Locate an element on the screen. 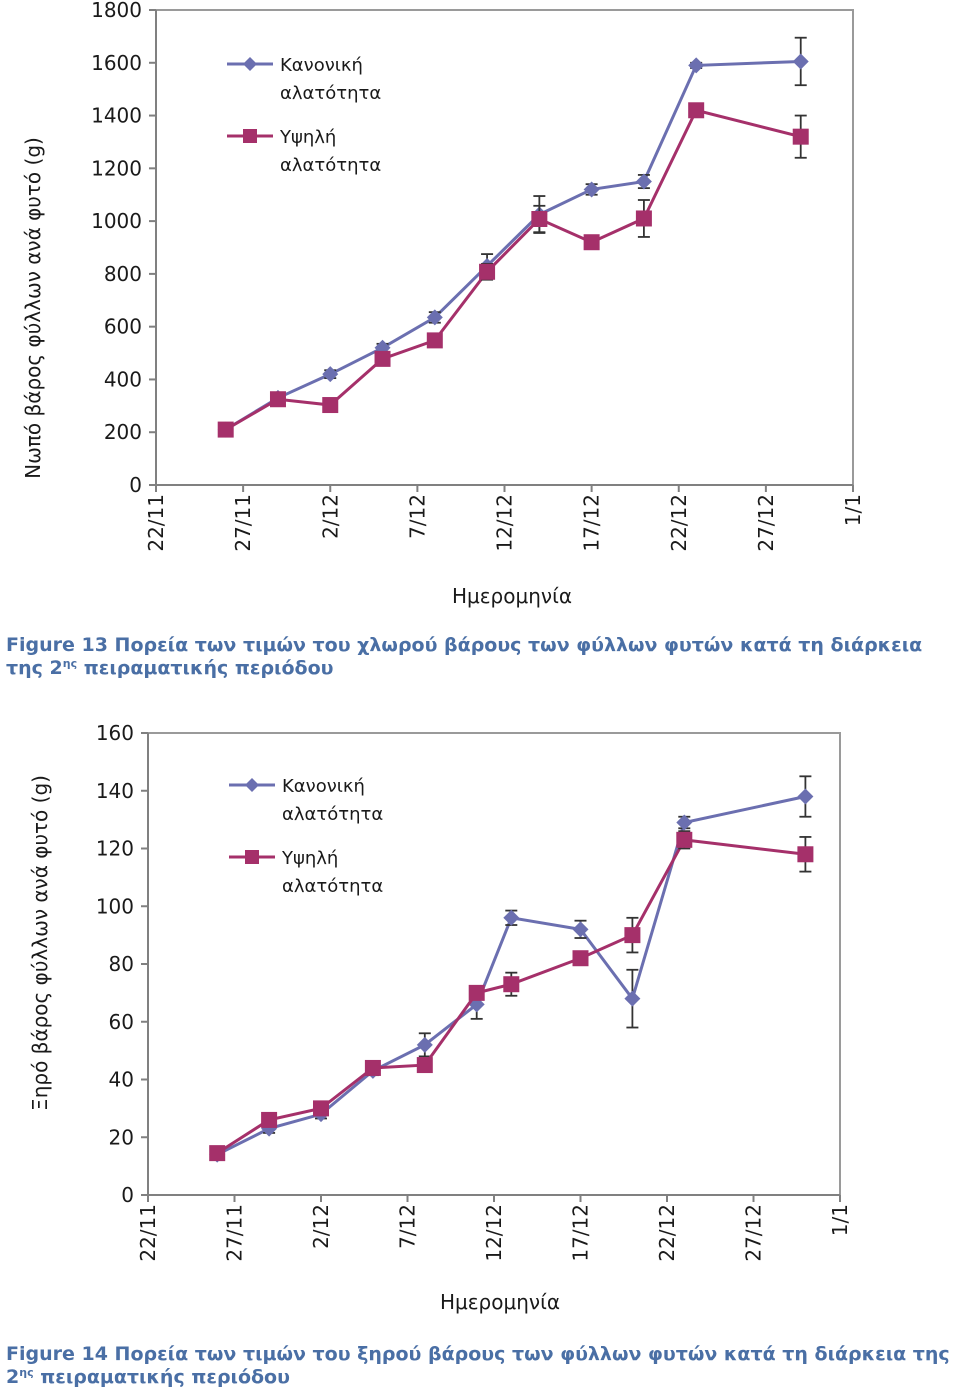 This screenshot has height=1397, width=960. y-tick-label: 60 is located at coordinates (121, 1022).